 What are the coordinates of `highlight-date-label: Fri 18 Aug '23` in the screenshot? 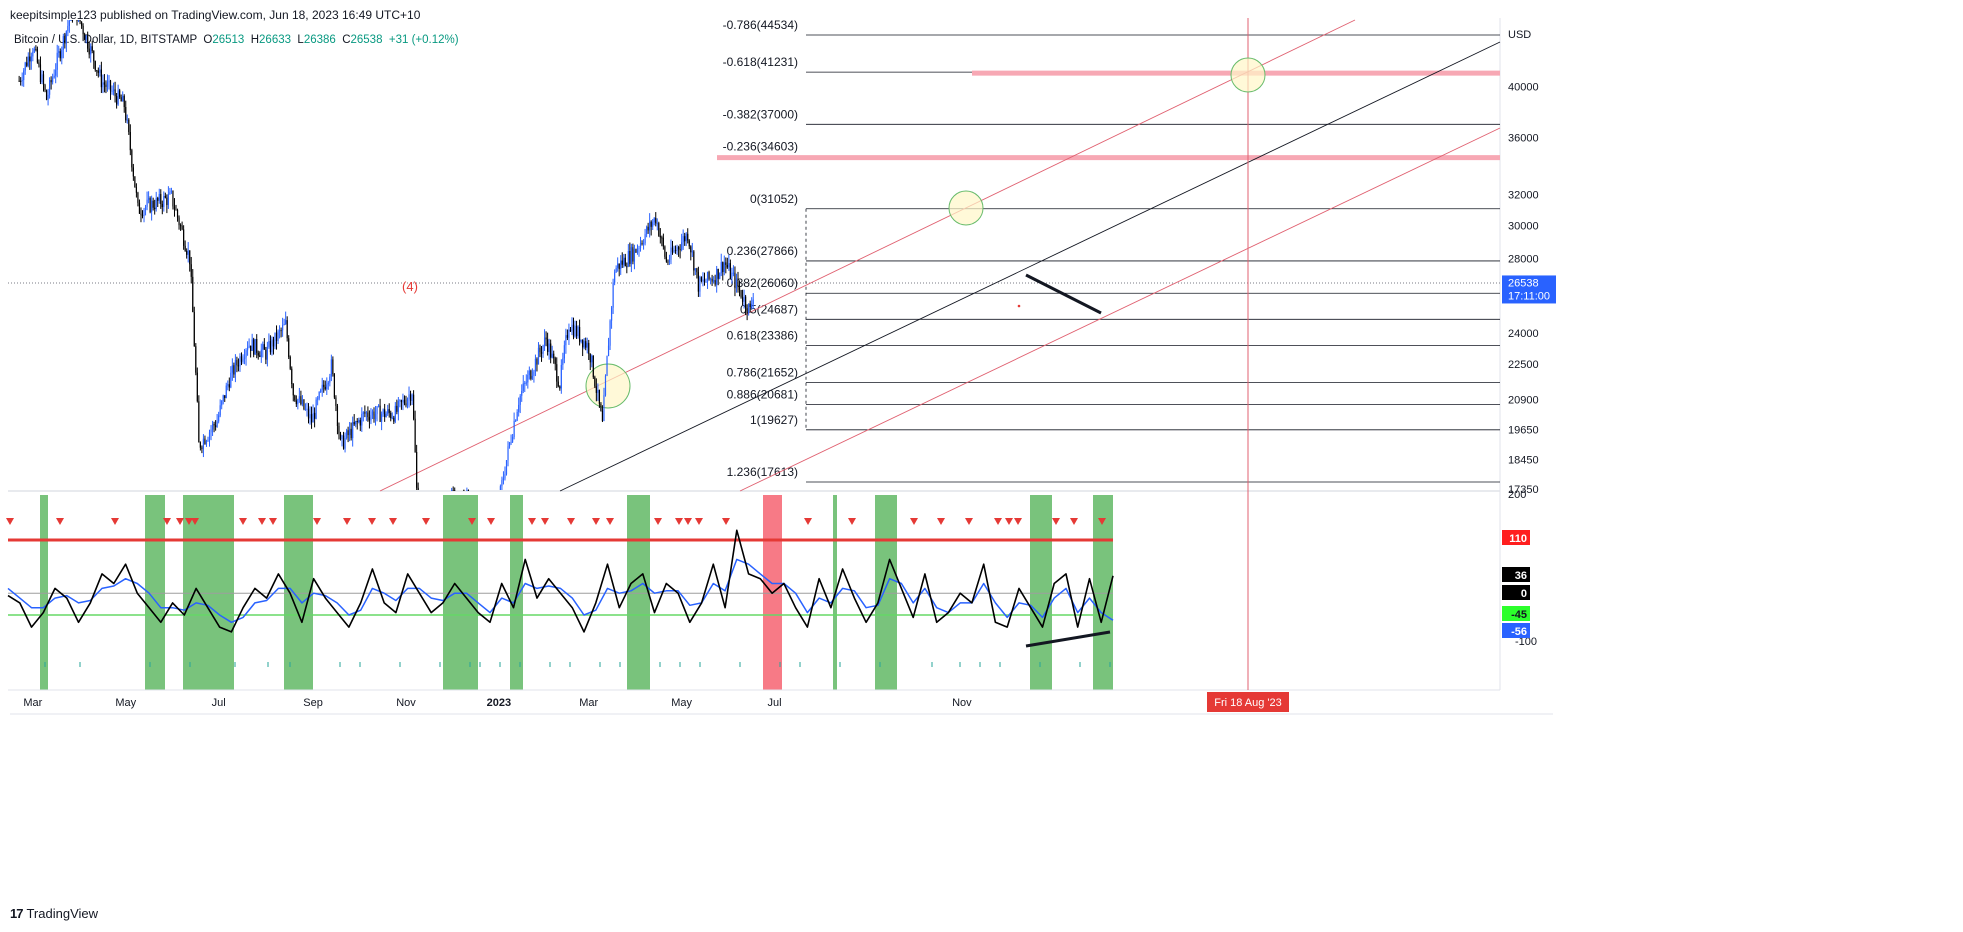 It's located at (1248, 703).